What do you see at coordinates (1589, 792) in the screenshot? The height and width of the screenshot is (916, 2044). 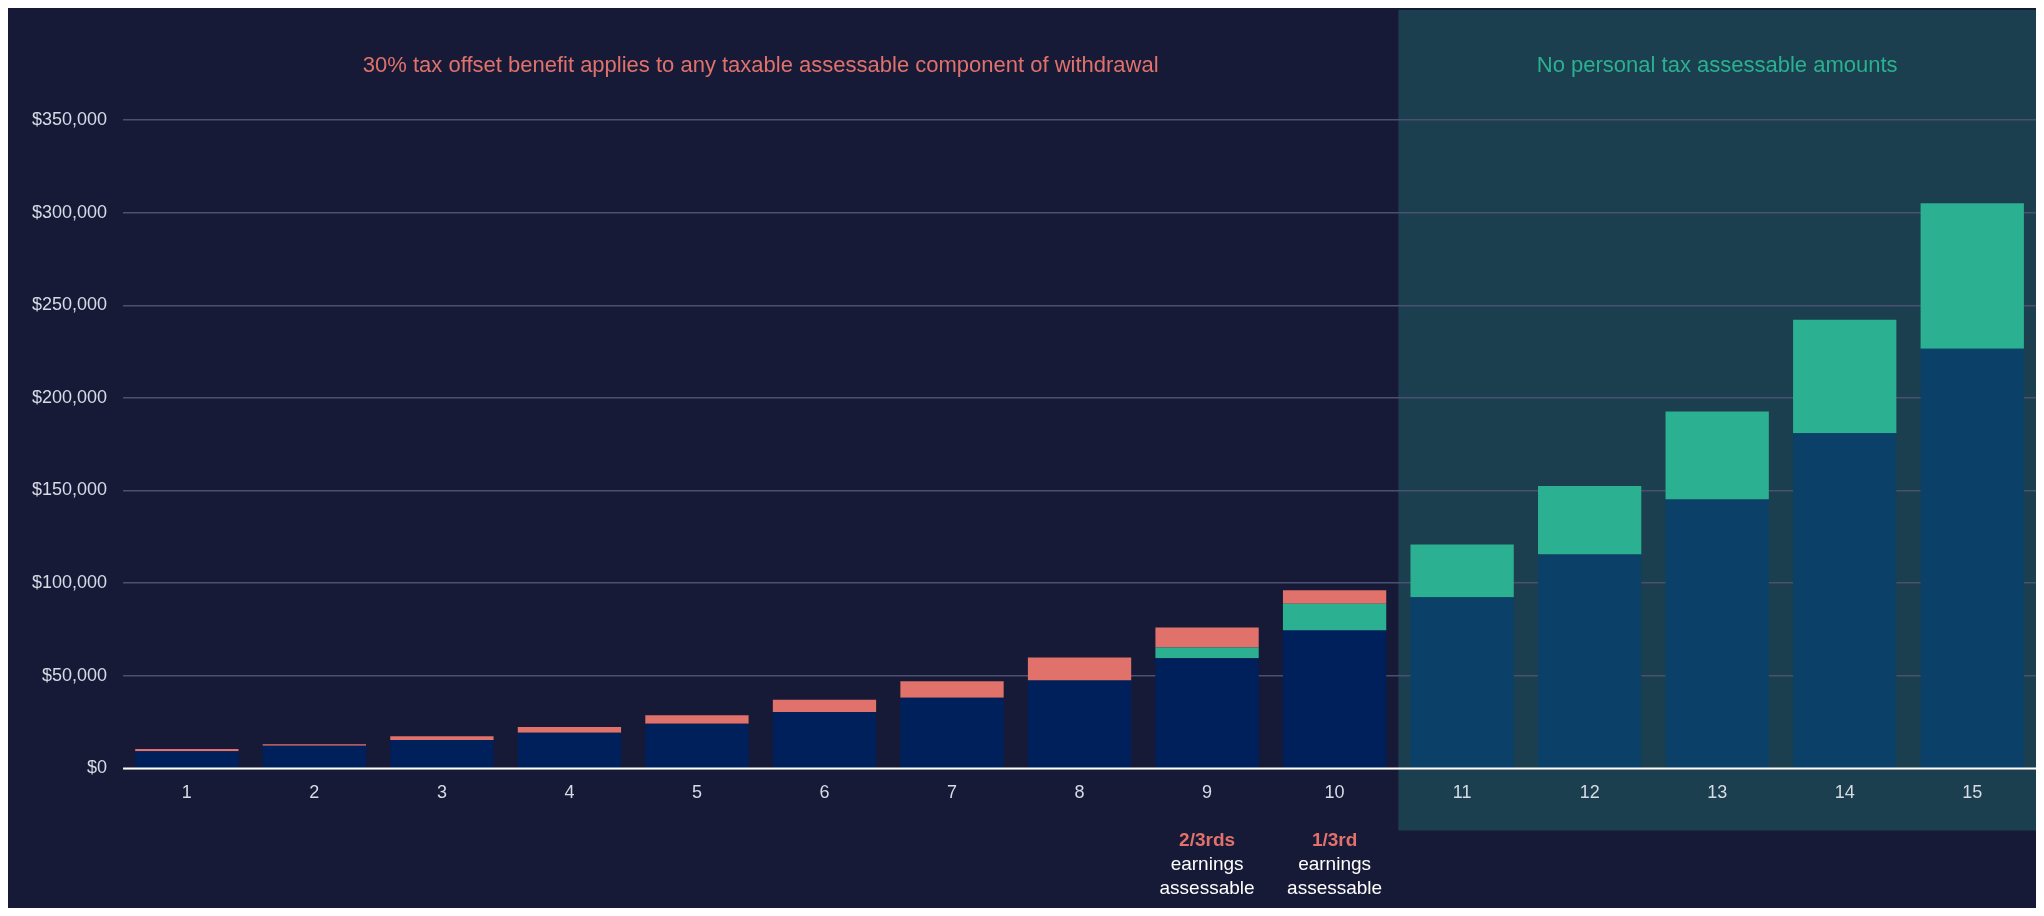 I see `x-tick-label: 12` at bounding box center [1589, 792].